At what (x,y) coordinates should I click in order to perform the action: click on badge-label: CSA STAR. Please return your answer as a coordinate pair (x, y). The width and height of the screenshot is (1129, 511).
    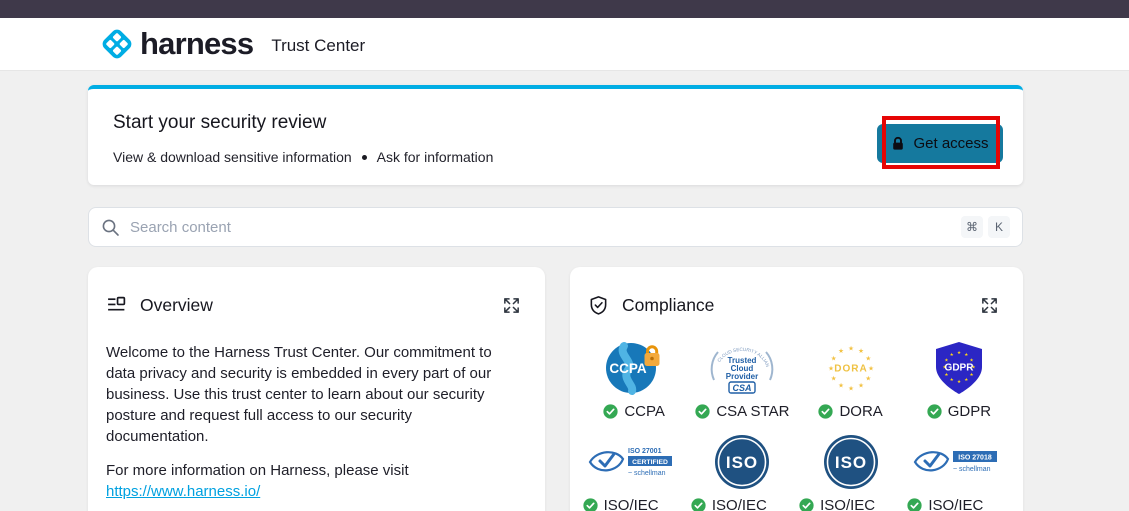
    Looking at the image, I should click on (742, 412).